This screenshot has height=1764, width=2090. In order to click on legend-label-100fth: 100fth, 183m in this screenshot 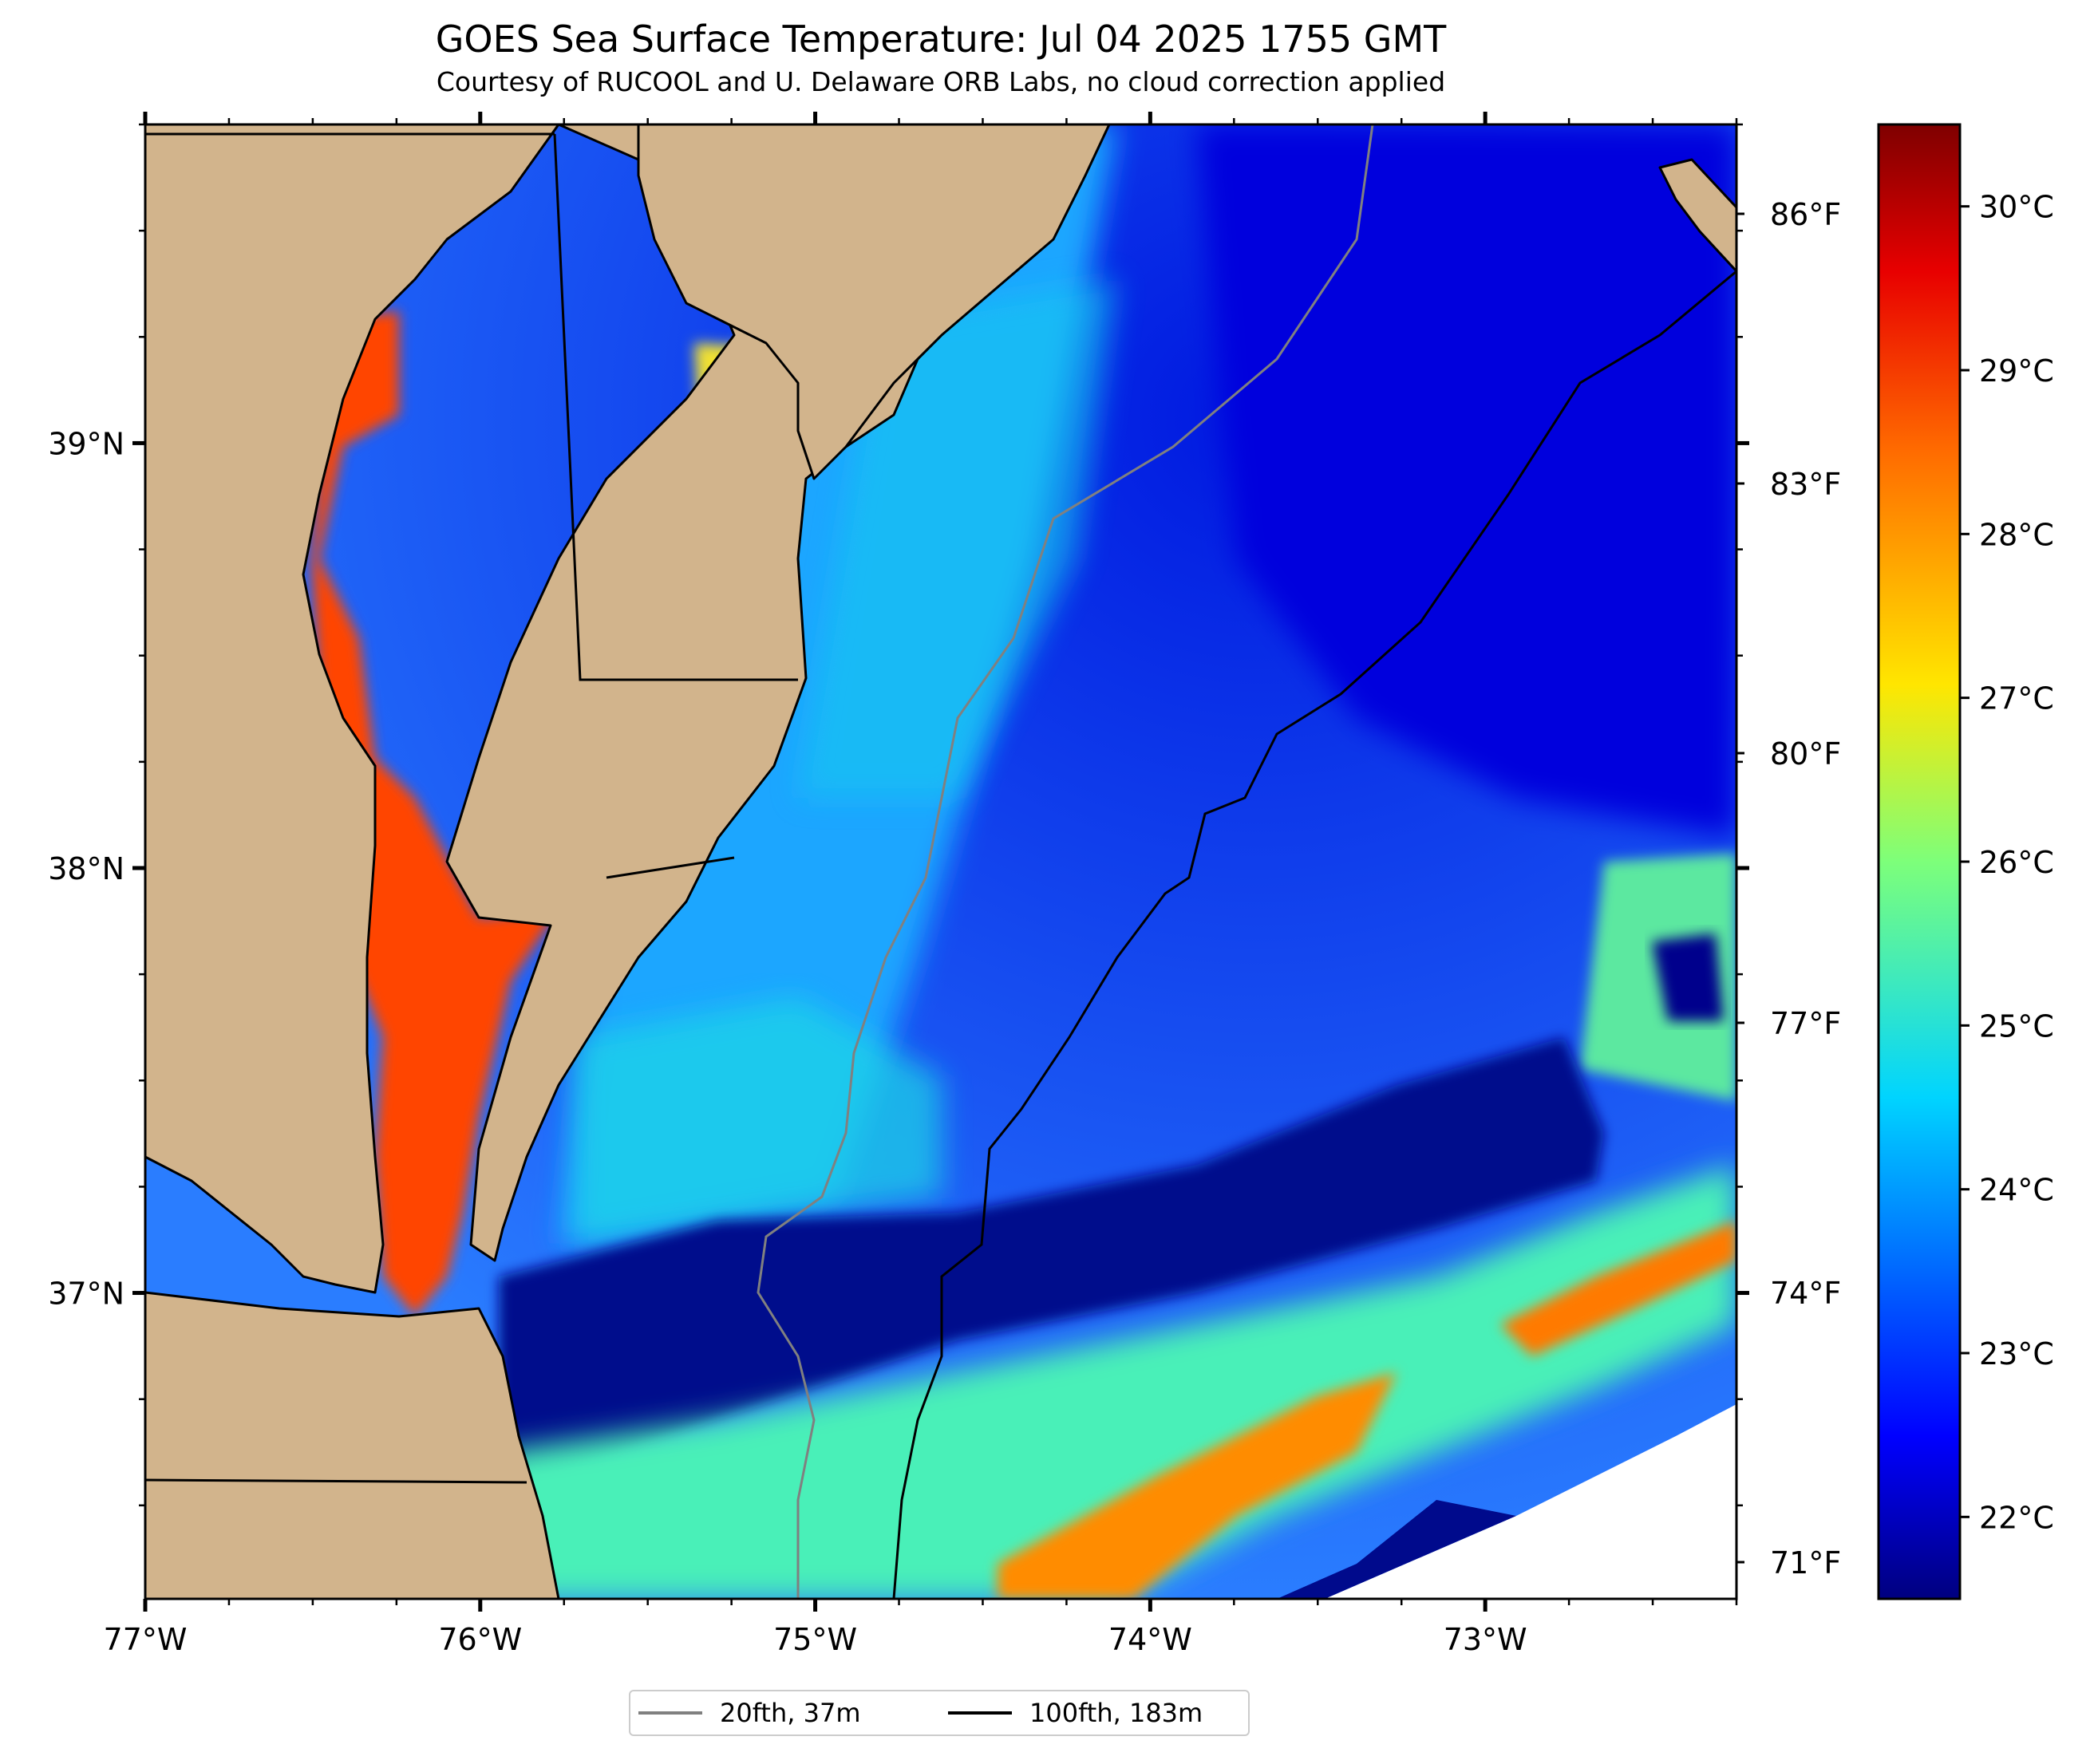, I will do `click(1116, 1713)`.